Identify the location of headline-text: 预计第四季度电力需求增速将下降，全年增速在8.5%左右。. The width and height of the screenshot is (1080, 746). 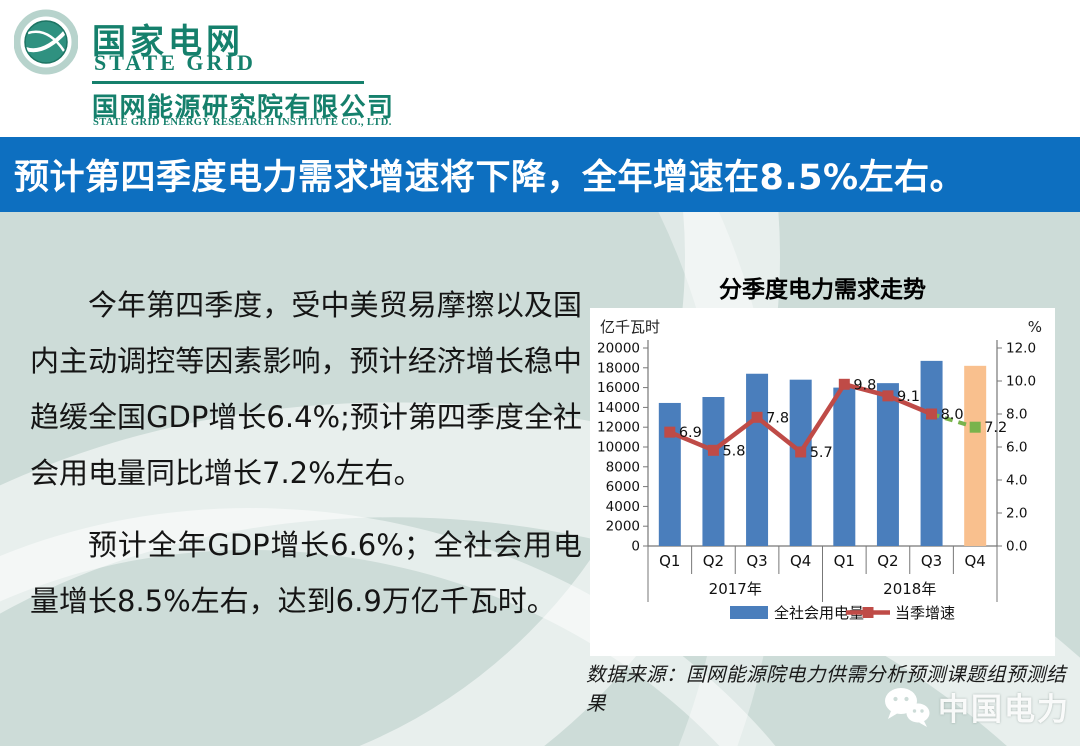
(490, 178).